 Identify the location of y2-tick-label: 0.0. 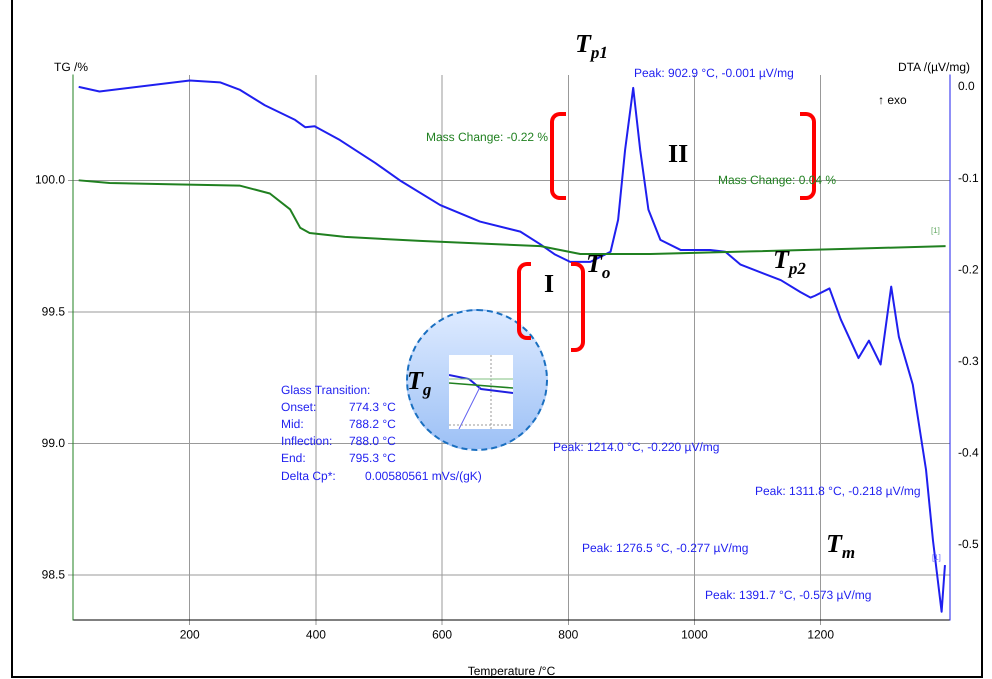
(967, 86).